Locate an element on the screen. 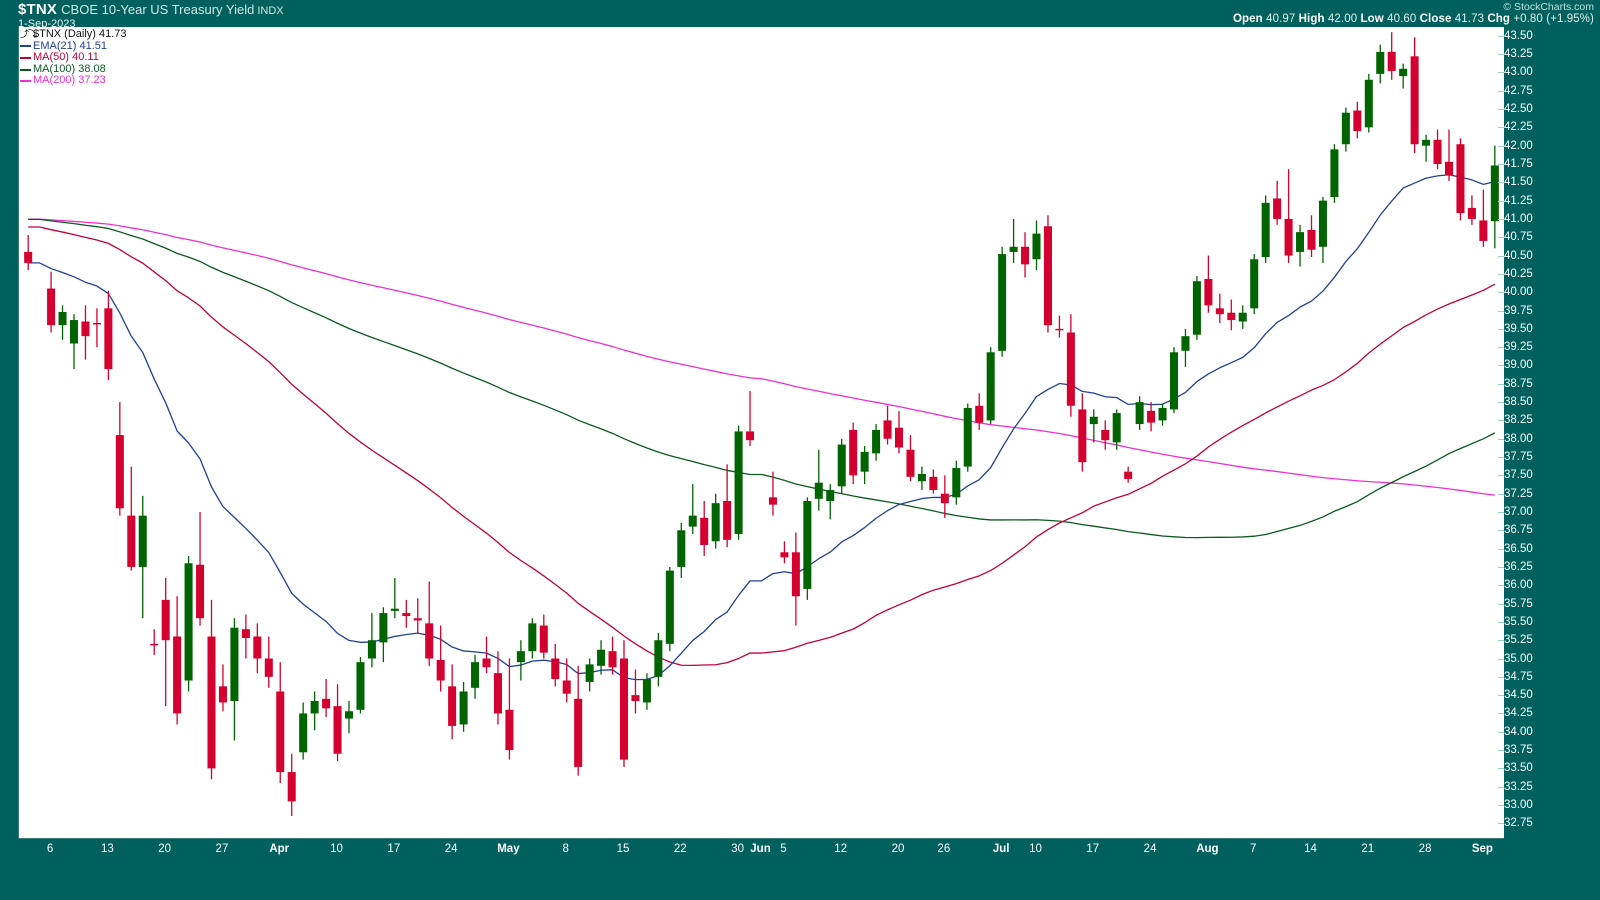 Image resolution: width=1600 pixels, height=900 pixels. date-tick-label: 21 is located at coordinates (1368, 849).